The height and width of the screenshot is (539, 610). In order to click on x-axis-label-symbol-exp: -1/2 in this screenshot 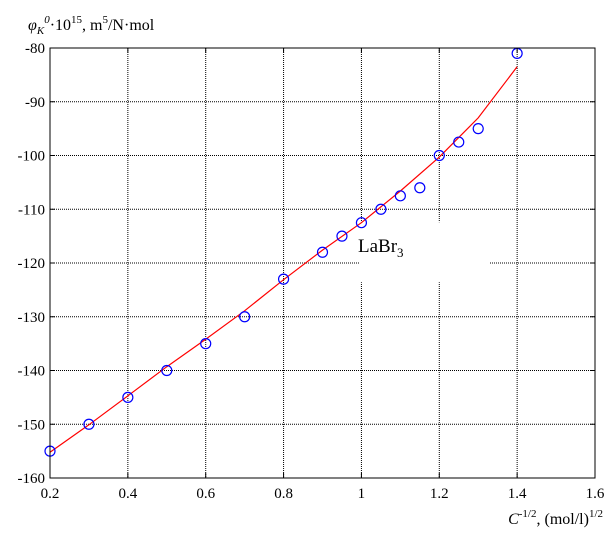, I will do `click(528, 514)`.